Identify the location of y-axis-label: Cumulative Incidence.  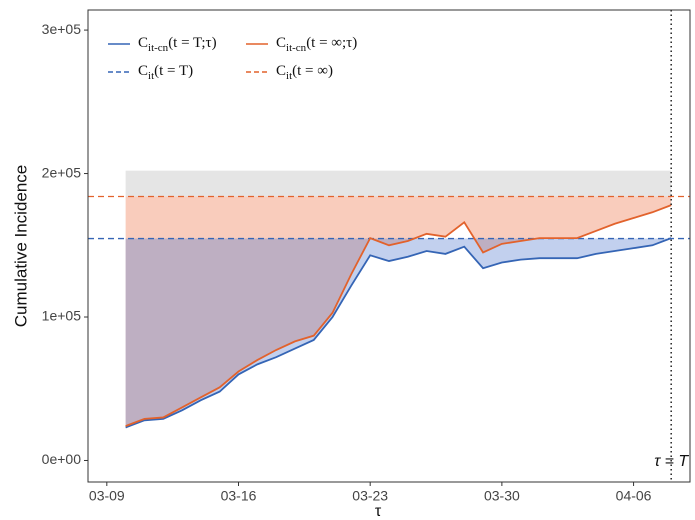
(20, 246).